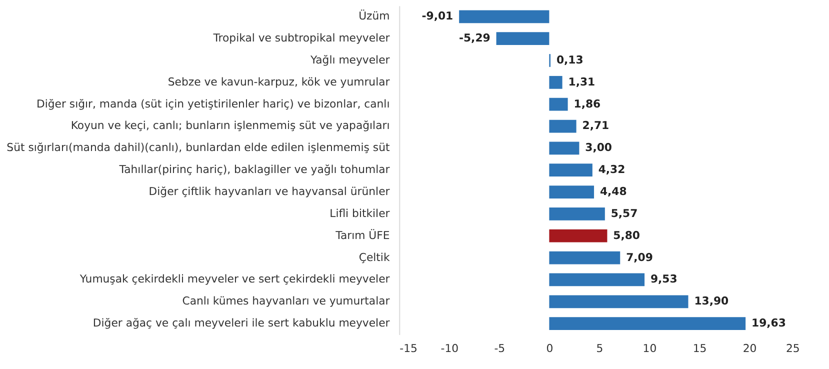 This screenshot has height=369, width=829. Describe the element at coordinates (664, 279) in the screenshot. I see `data-label: 9,53` at that location.